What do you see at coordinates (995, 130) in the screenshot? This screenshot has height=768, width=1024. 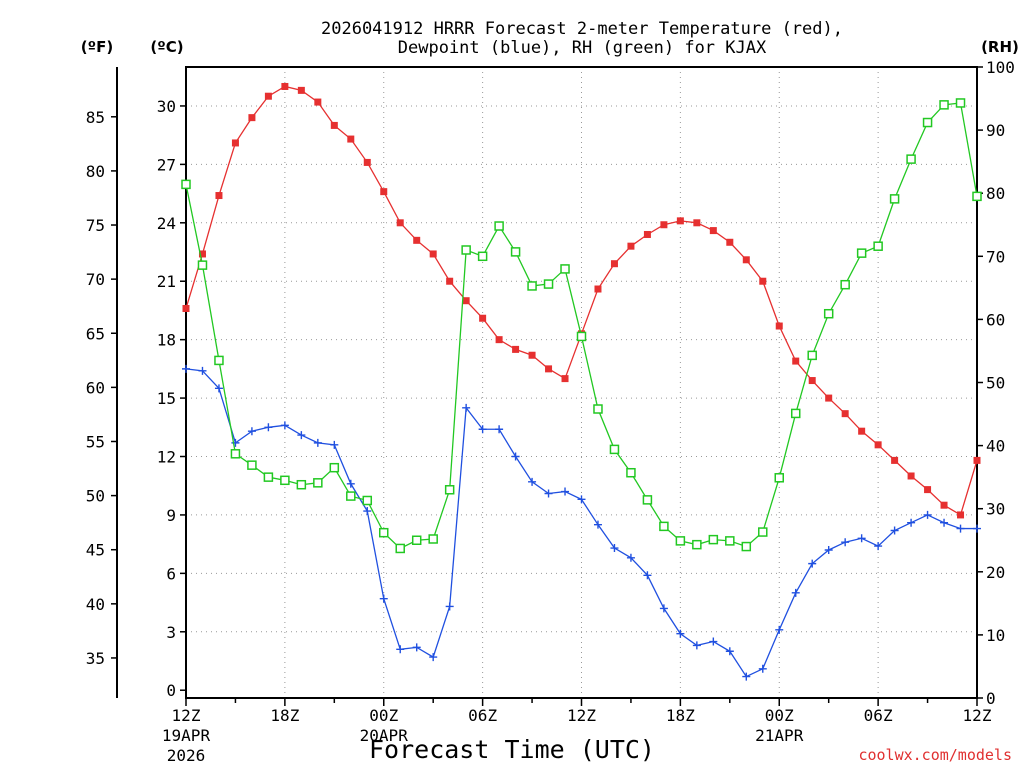 I see `y-tick-label-rh: 90` at bounding box center [995, 130].